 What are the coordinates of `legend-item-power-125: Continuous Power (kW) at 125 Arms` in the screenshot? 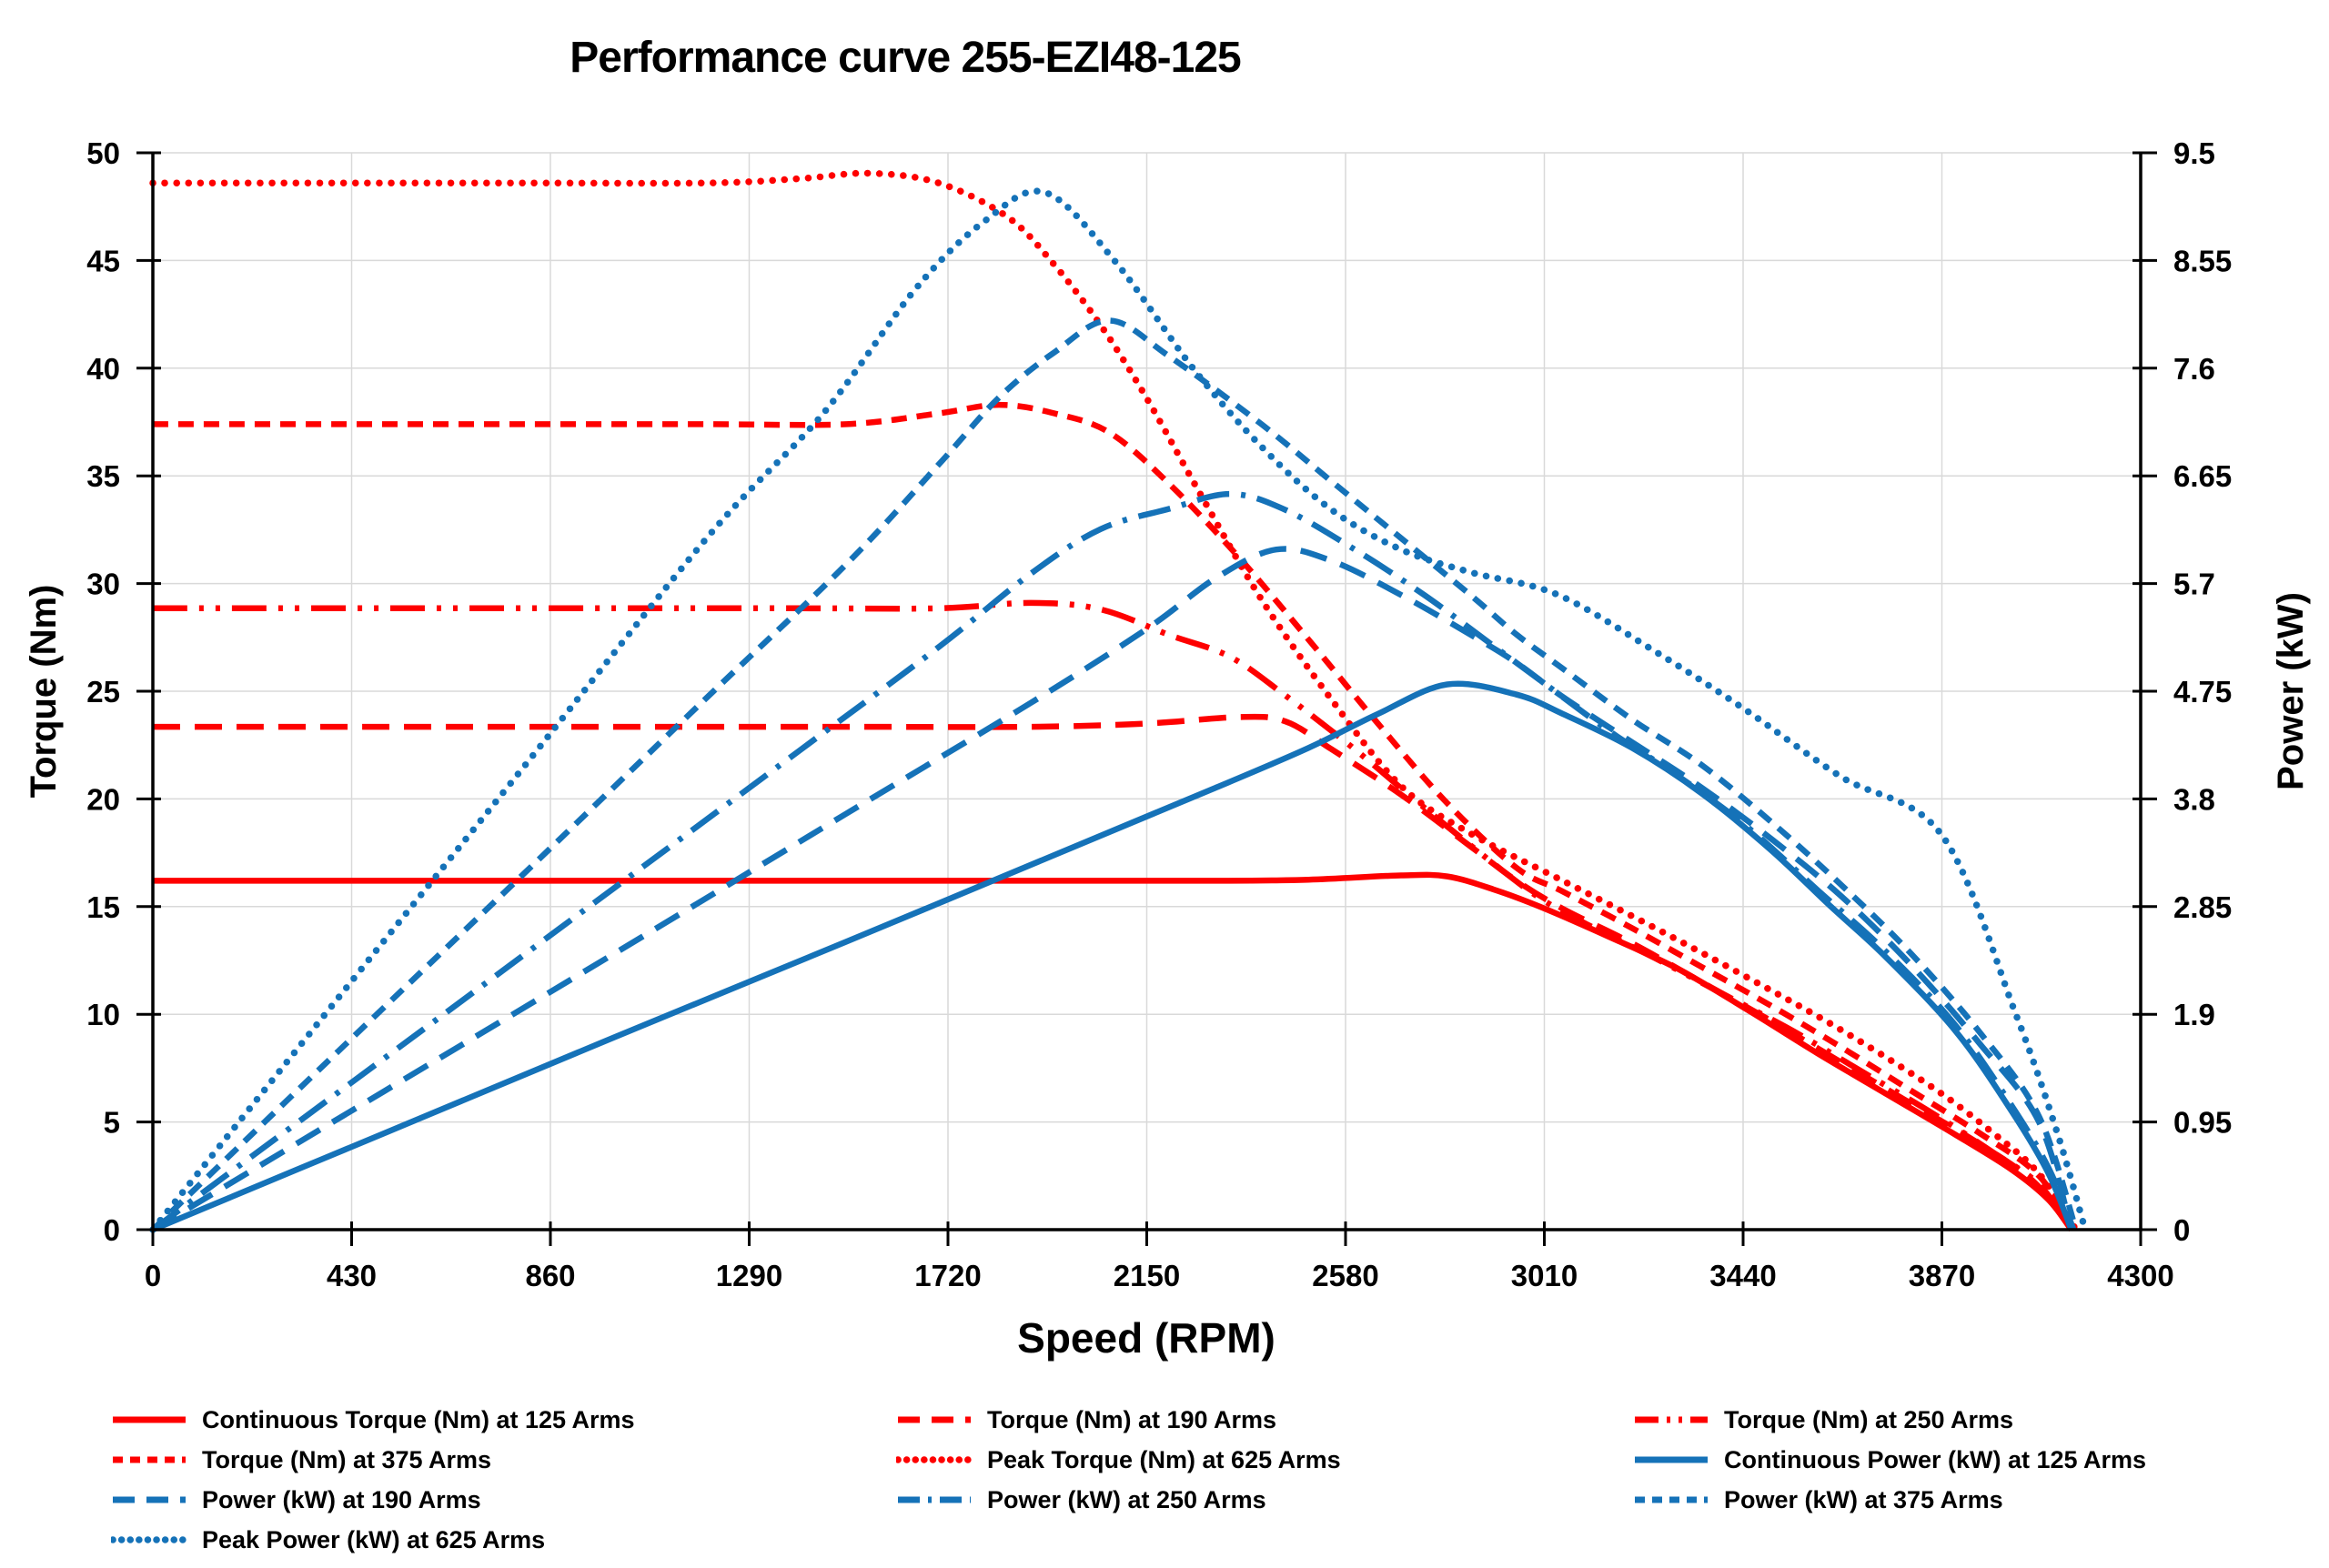 It's located at (1889, 1459).